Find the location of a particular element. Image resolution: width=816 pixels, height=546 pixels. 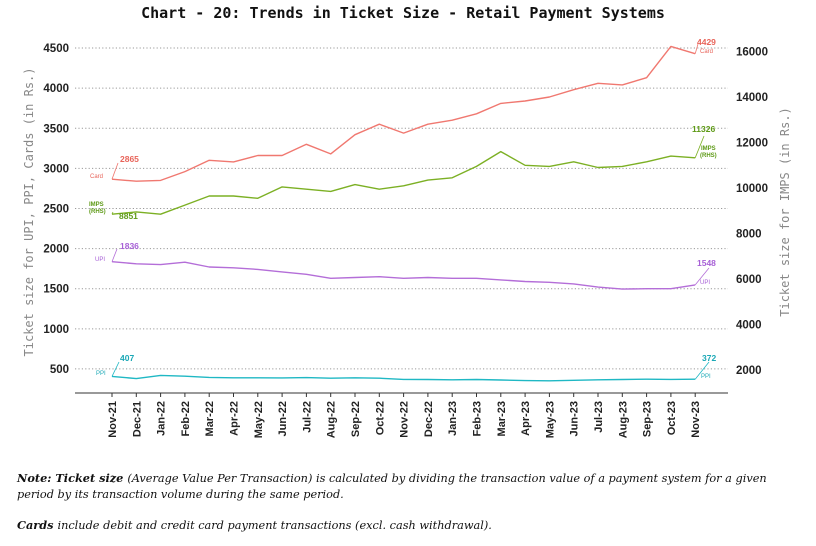

upi-end-label-leader is located at coordinates (702, 276).